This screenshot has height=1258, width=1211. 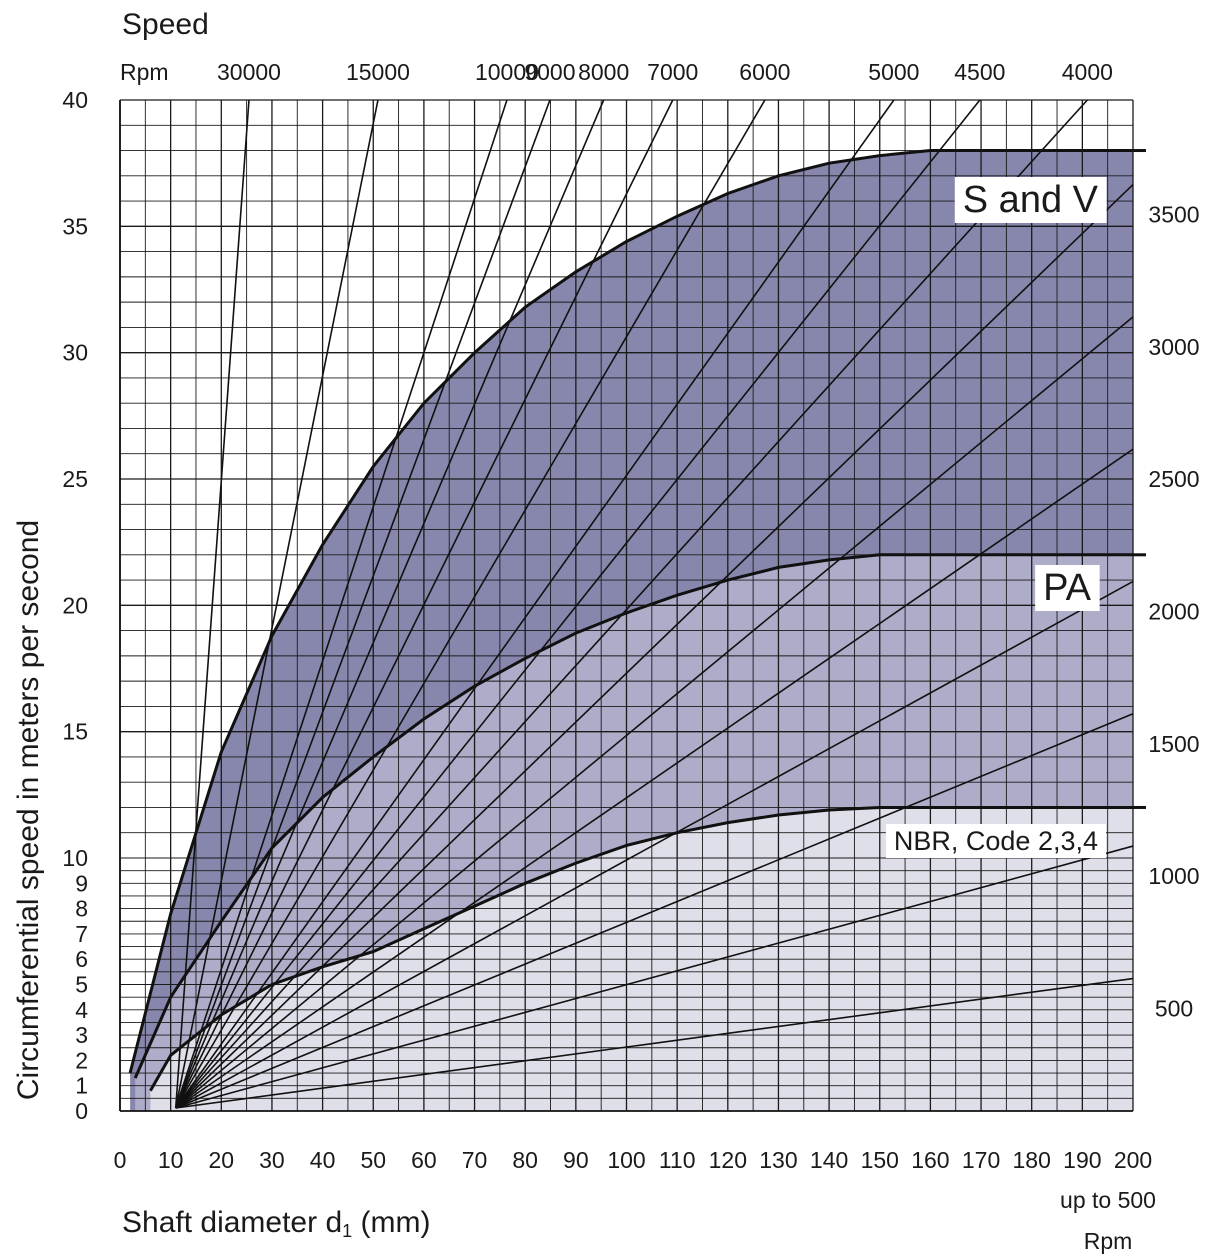 What do you see at coordinates (75, 353) in the screenshot?
I see `y-tick-label: 30` at bounding box center [75, 353].